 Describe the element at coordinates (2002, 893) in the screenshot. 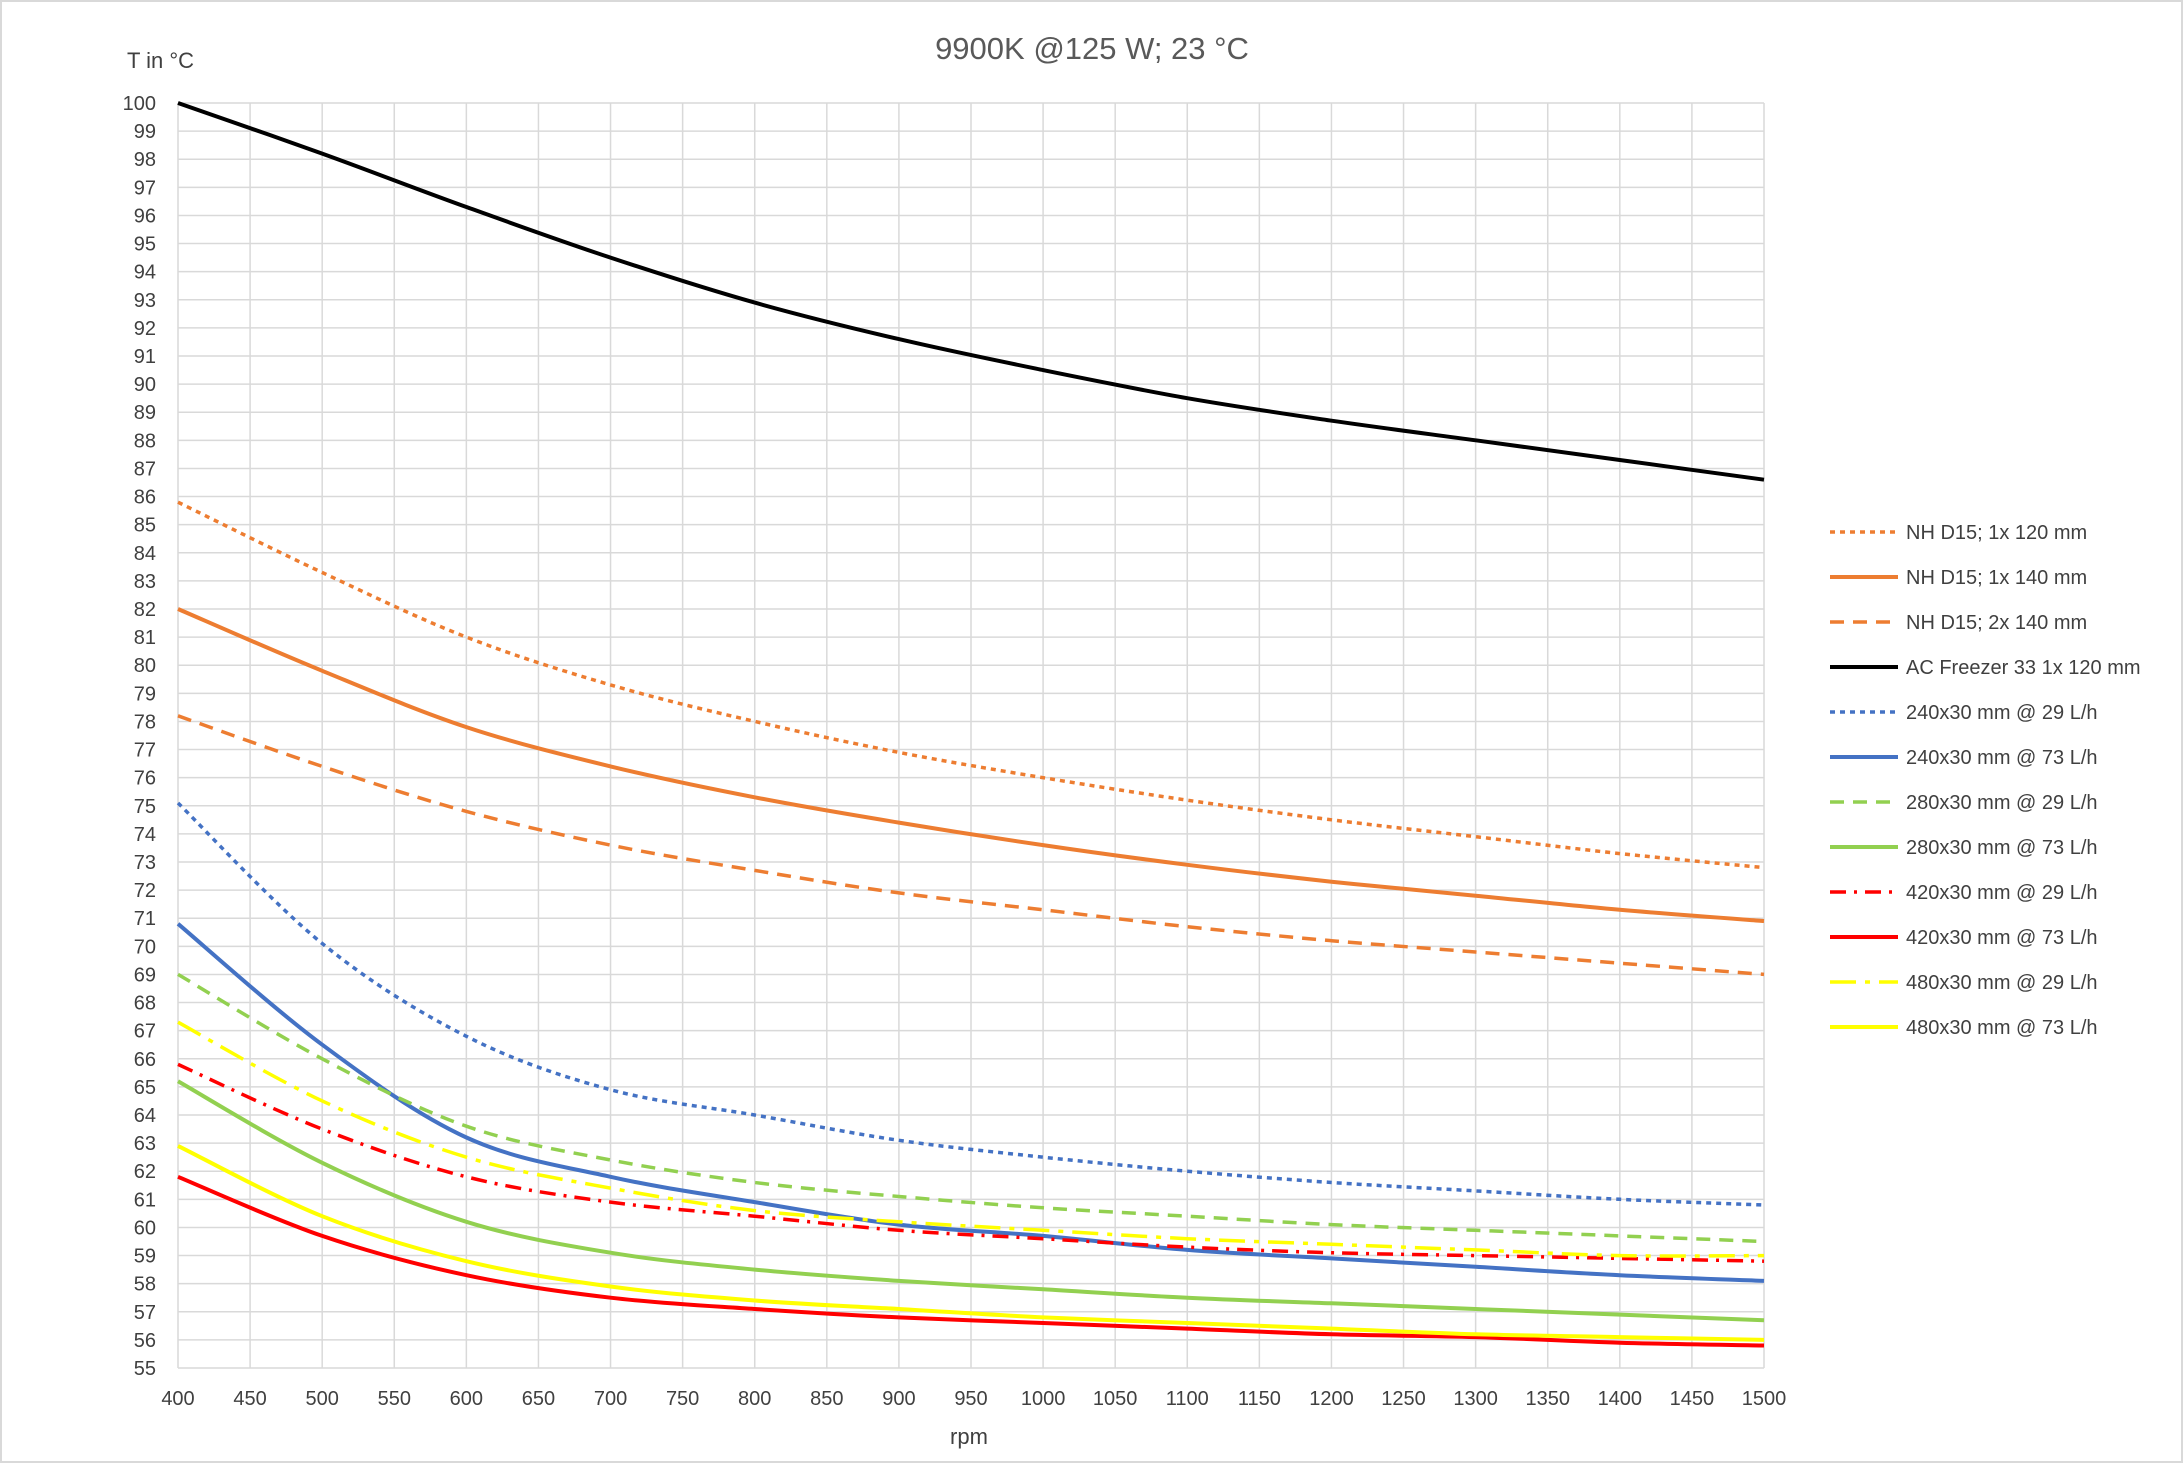

I see `legend-entry: 420x30 mm @ 29 L/h` at that location.